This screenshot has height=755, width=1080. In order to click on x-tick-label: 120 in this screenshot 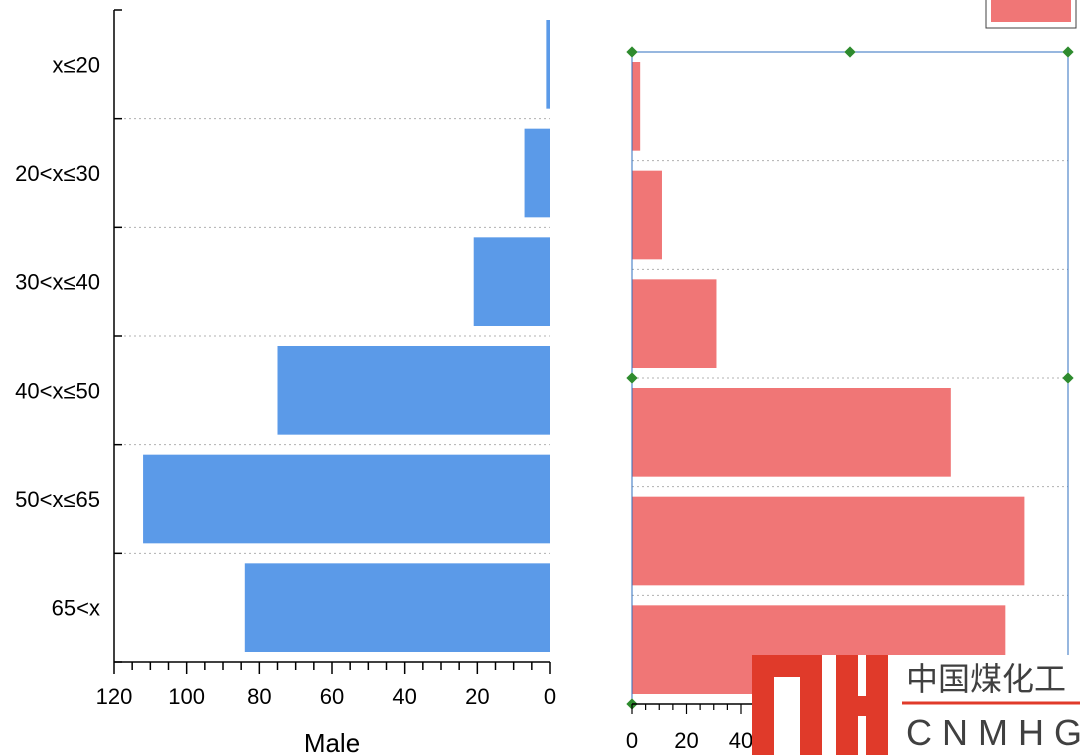, I will do `click(114, 696)`.